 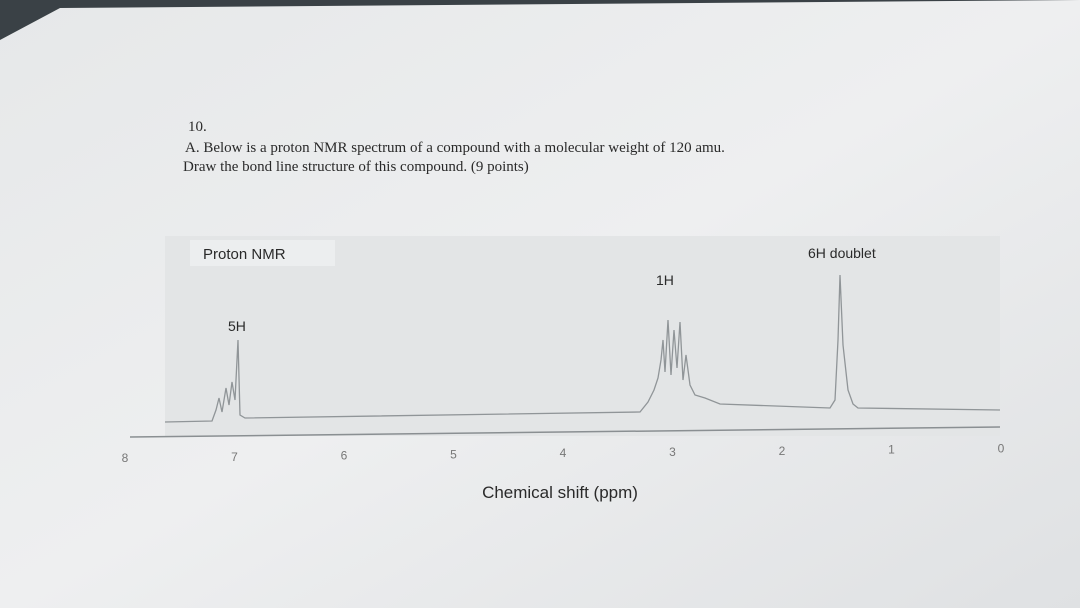 What do you see at coordinates (842, 253) in the screenshot?
I see `peak-label: 6H doublet` at bounding box center [842, 253].